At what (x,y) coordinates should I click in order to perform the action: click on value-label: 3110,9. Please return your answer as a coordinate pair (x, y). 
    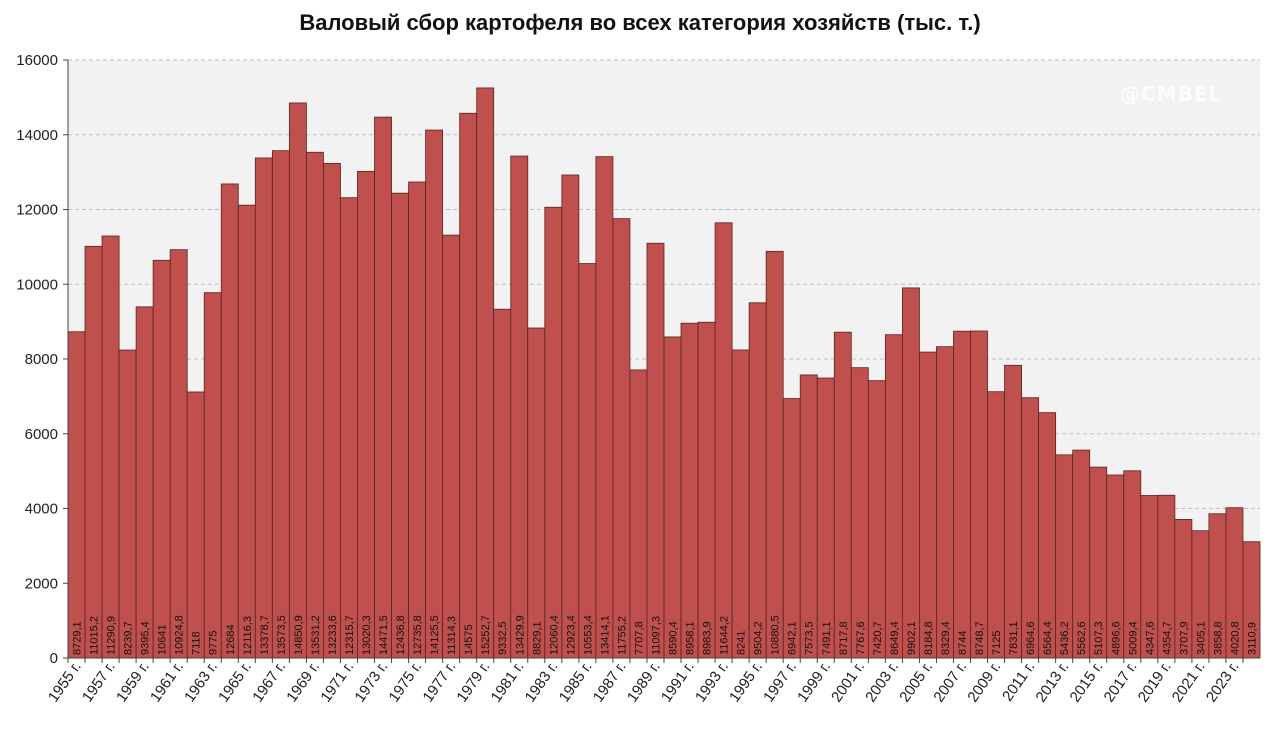
    Looking at the image, I should click on (1252, 638).